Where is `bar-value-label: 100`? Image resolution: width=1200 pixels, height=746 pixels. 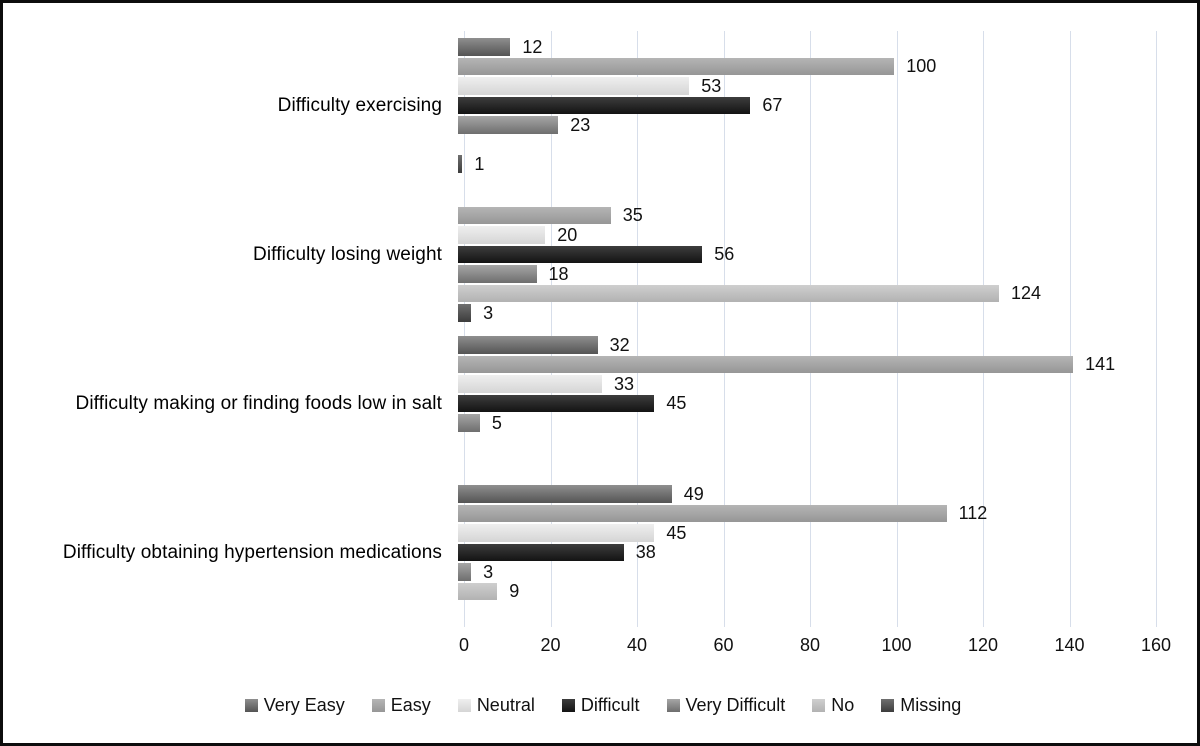
bar-value-label: 100 is located at coordinates (921, 66).